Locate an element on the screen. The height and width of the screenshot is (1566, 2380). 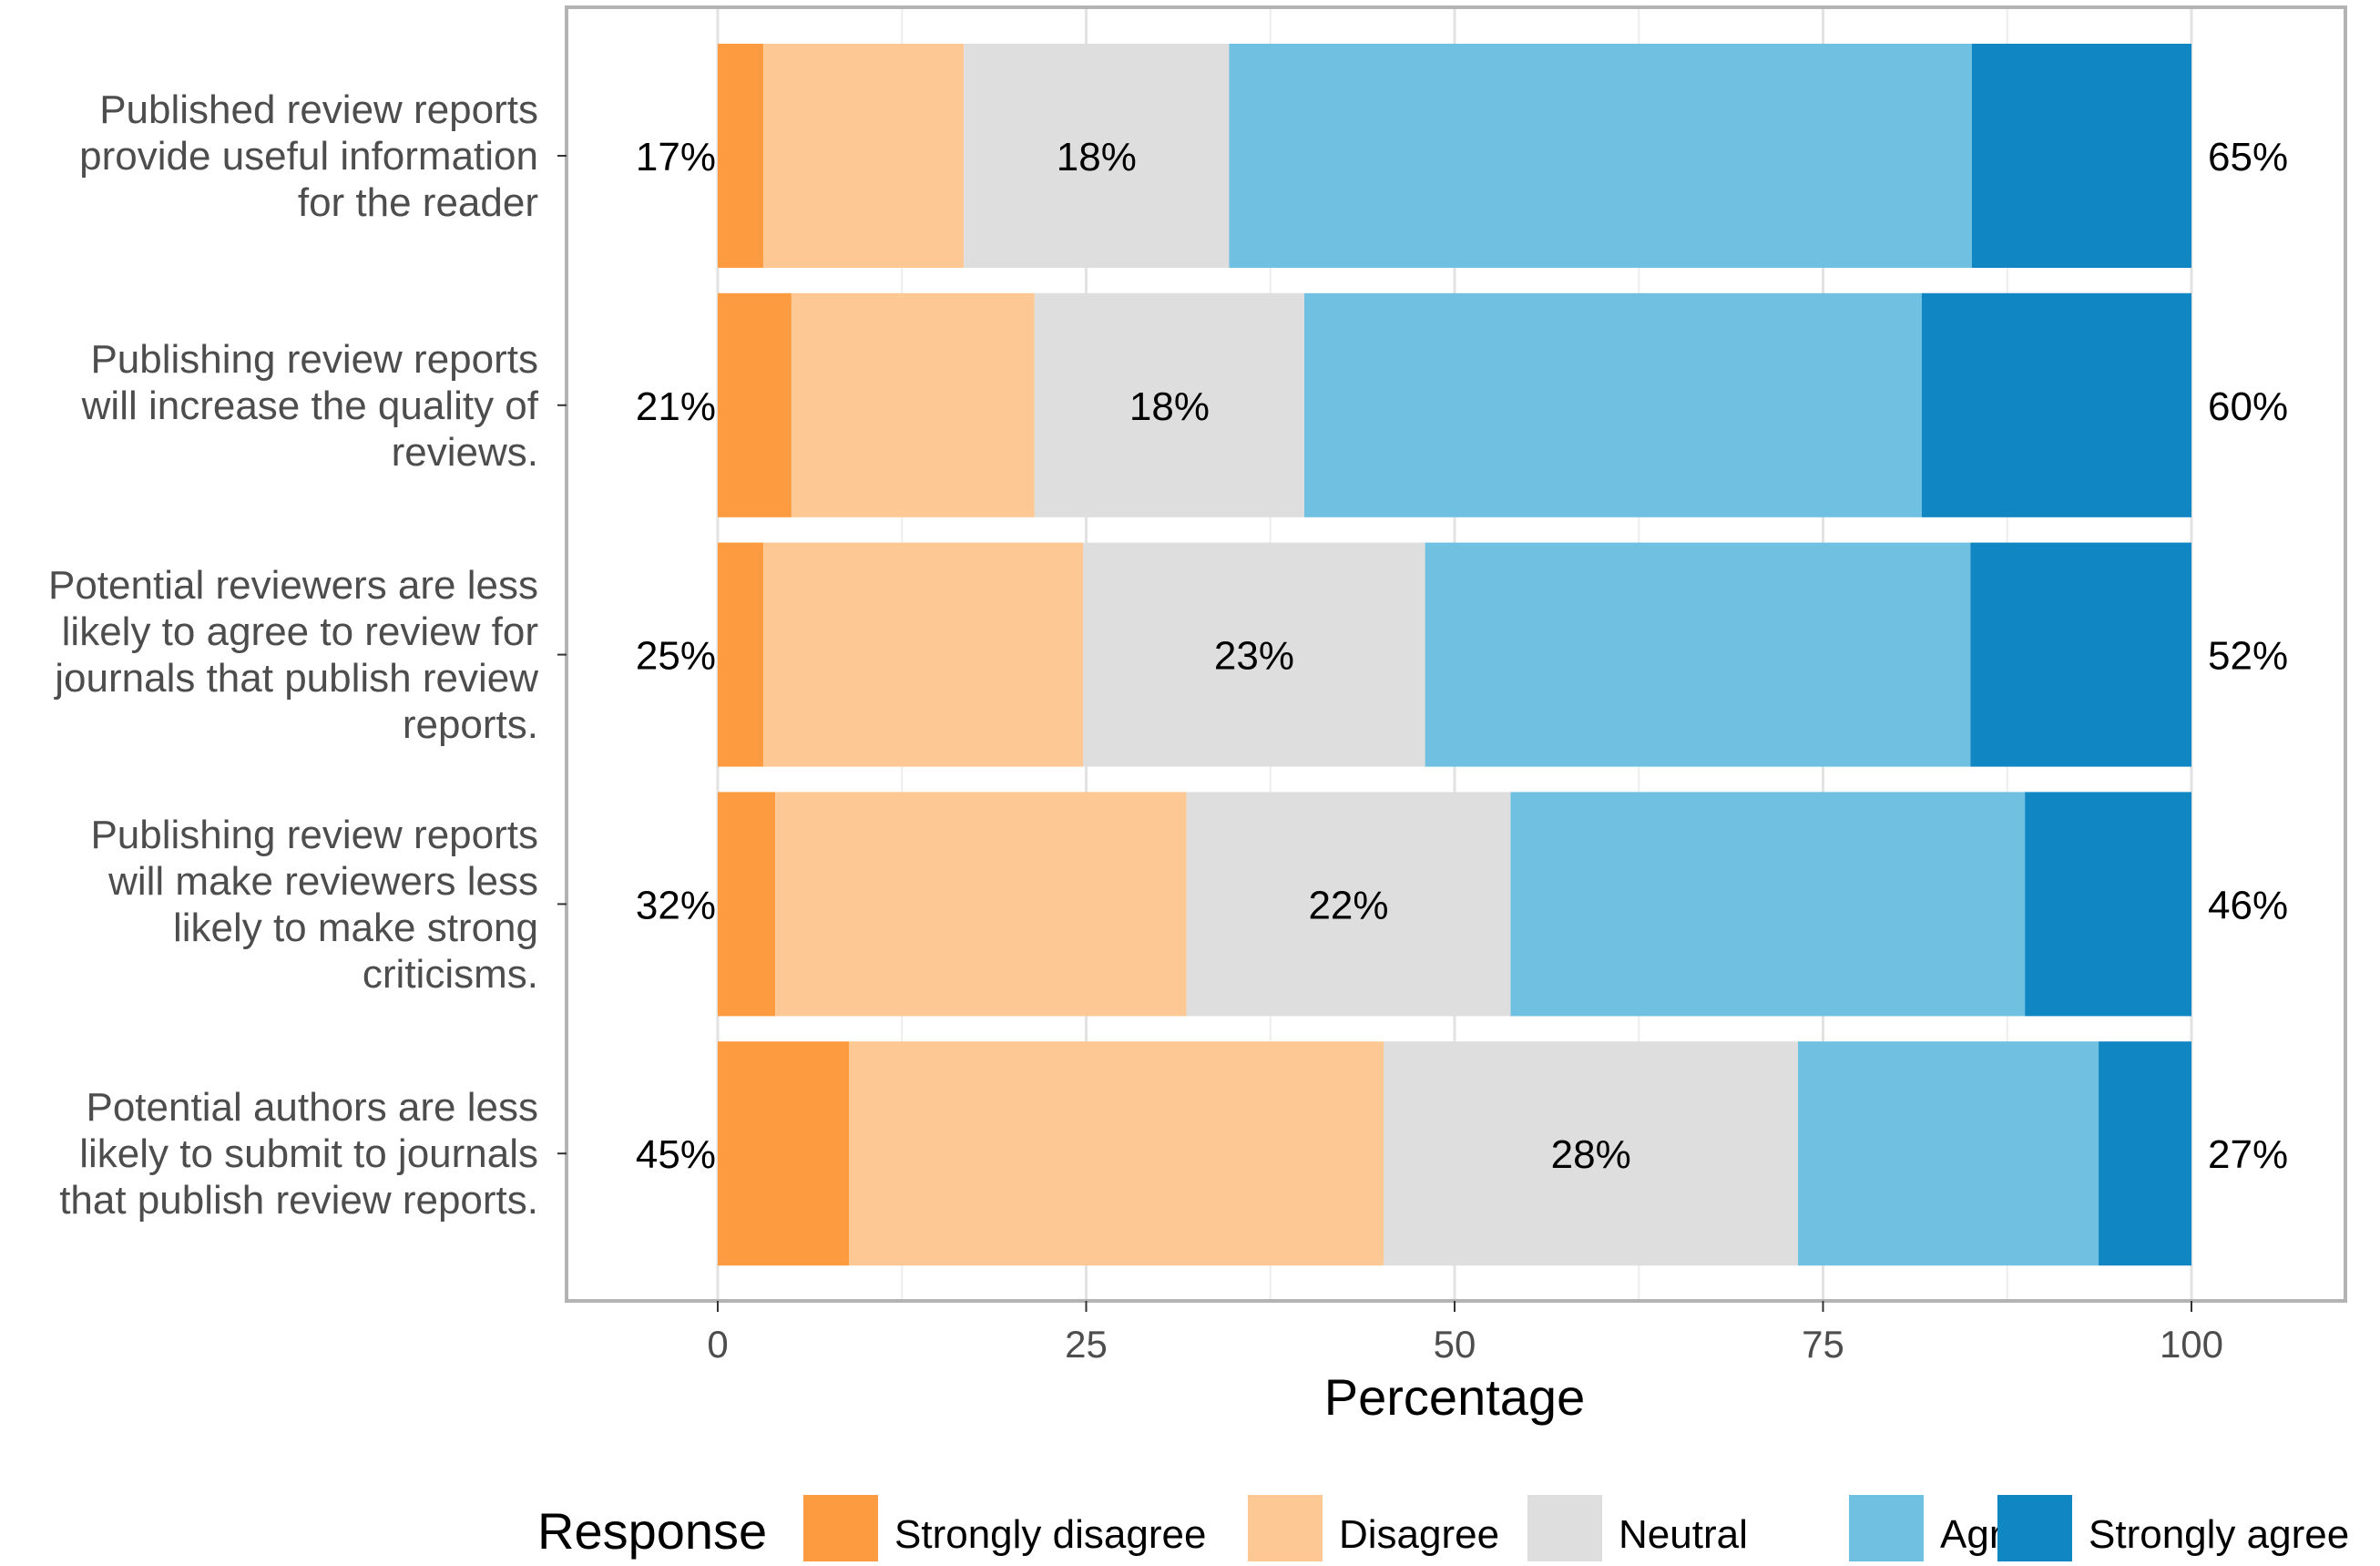
legend-label: Disagree is located at coordinates (1419, 1534).